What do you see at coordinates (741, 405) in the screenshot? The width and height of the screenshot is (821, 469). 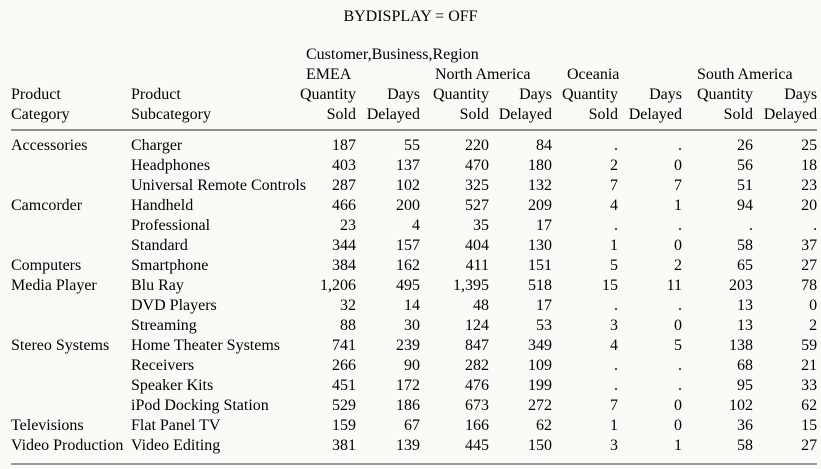 I see `value-cell: 102` at bounding box center [741, 405].